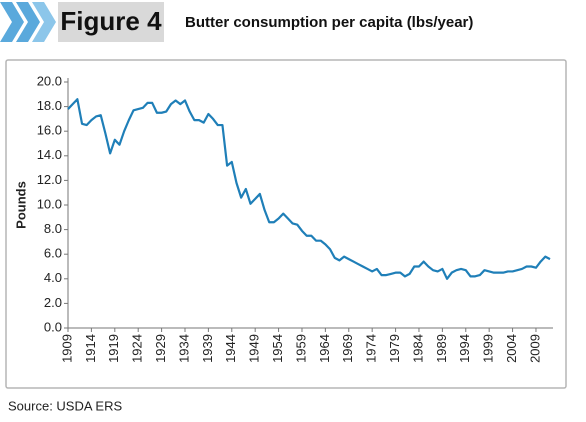 Image resolution: width=586 pixels, height=422 pixels. Describe the element at coordinates (49, 154) in the screenshot. I see `y-tick-label: 14.0` at that location.